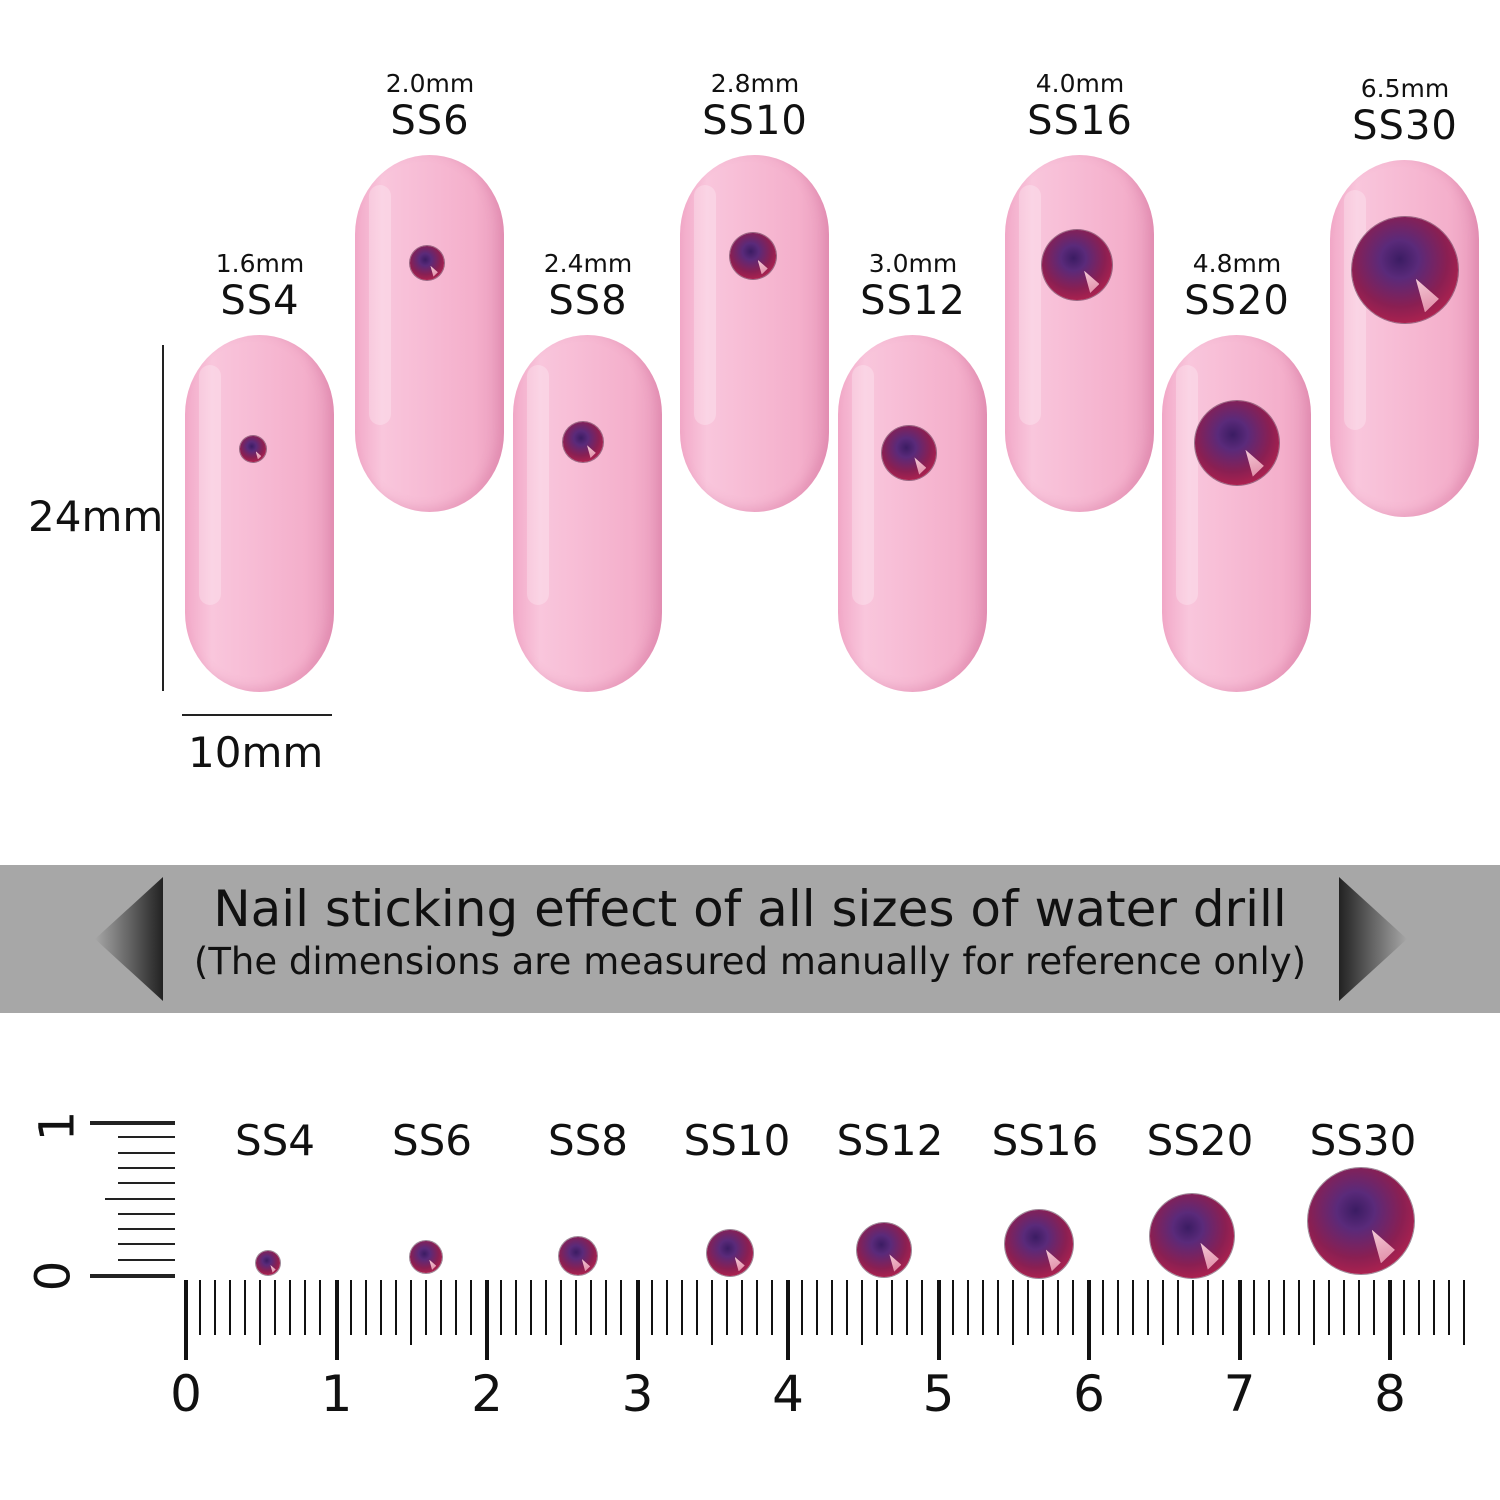 This screenshot has width=1500, height=1500. I want to click on nail-size-code: SS6, so click(430, 121).